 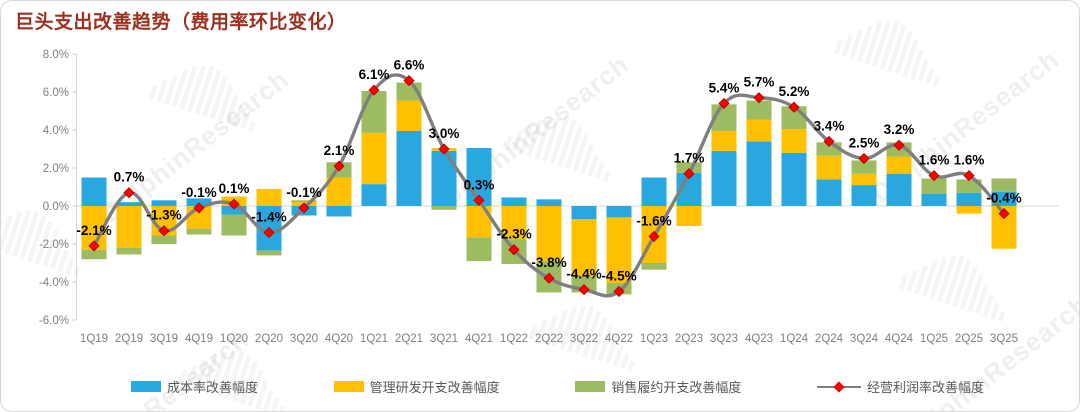 What do you see at coordinates (899, 129) in the screenshot?
I see `data-label: 3.2%` at bounding box center [899, 129].